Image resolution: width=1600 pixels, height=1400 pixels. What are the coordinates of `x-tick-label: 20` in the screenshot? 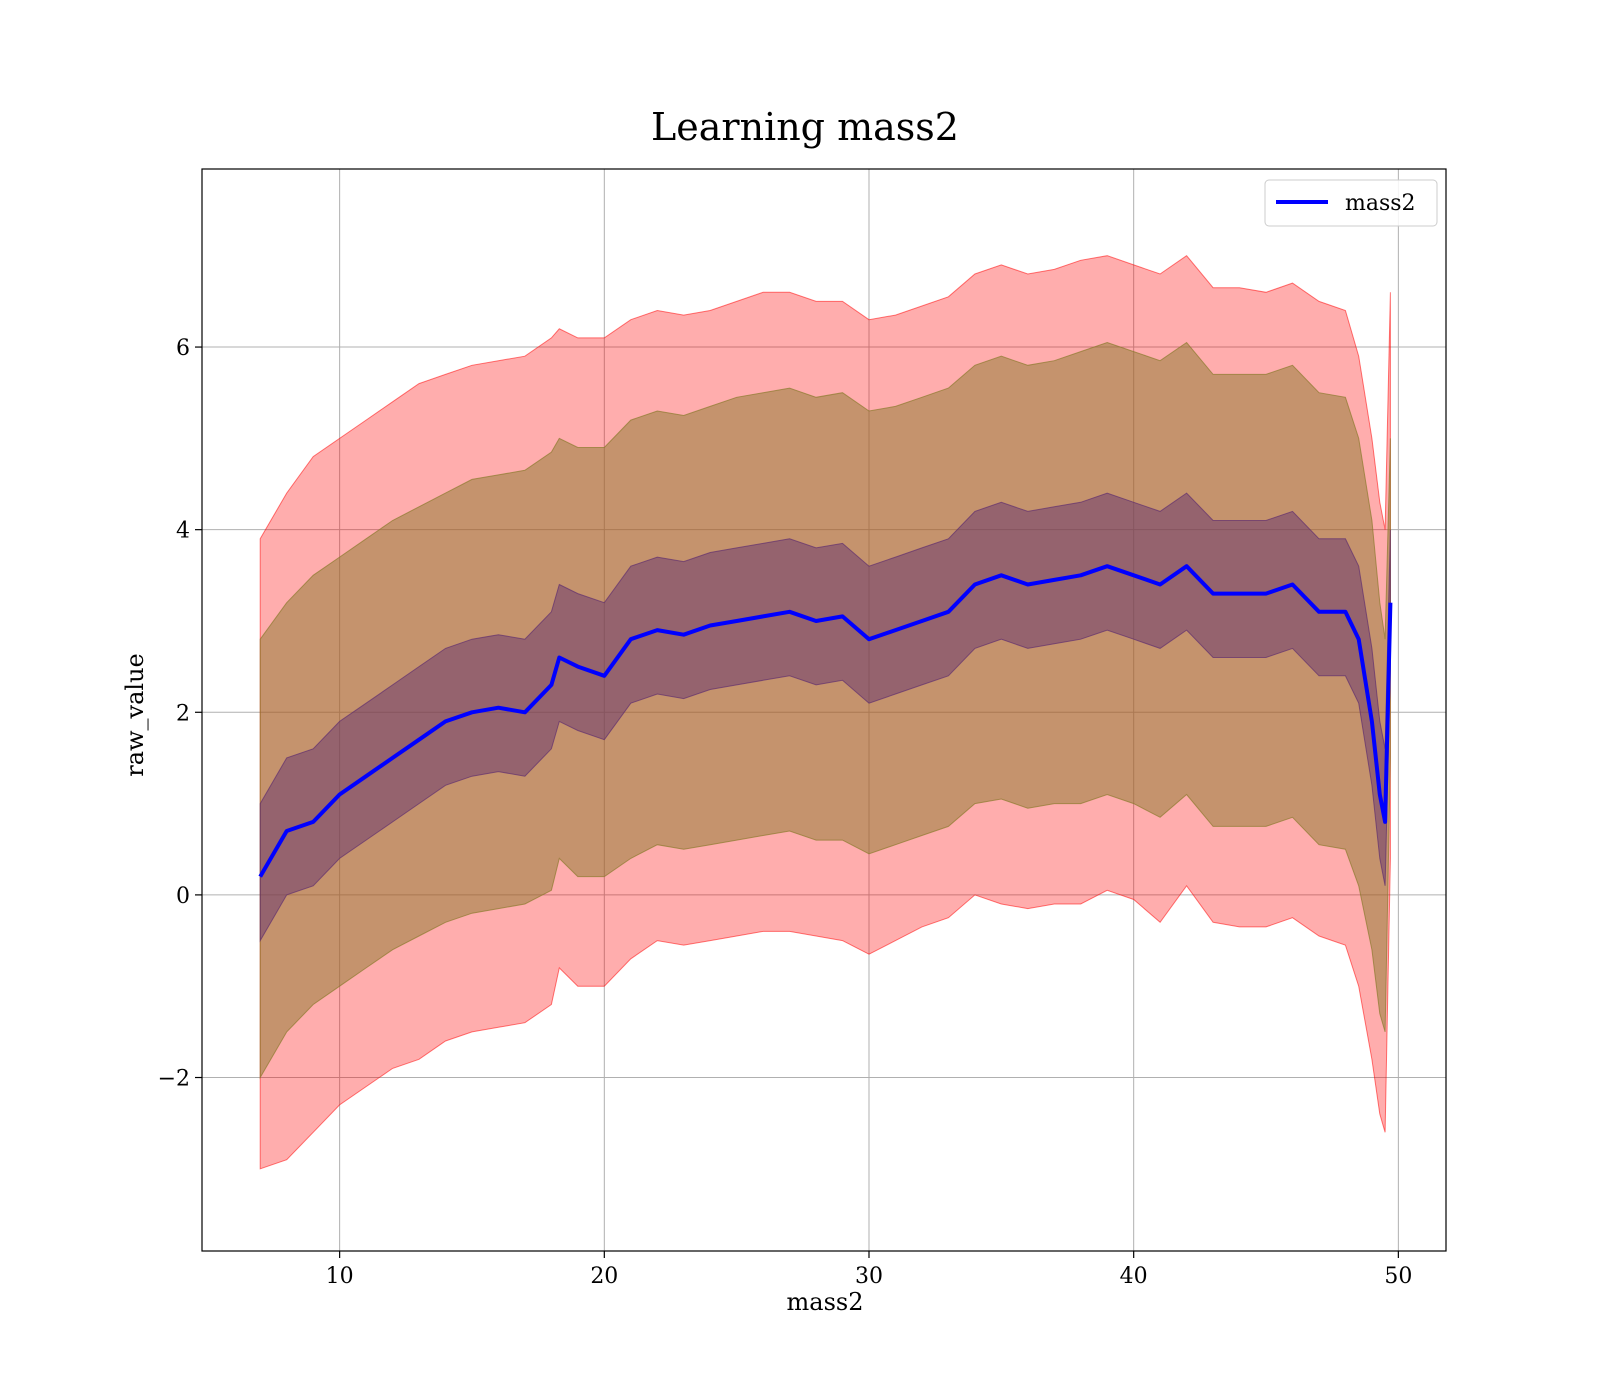 It's located at (604, 1276).